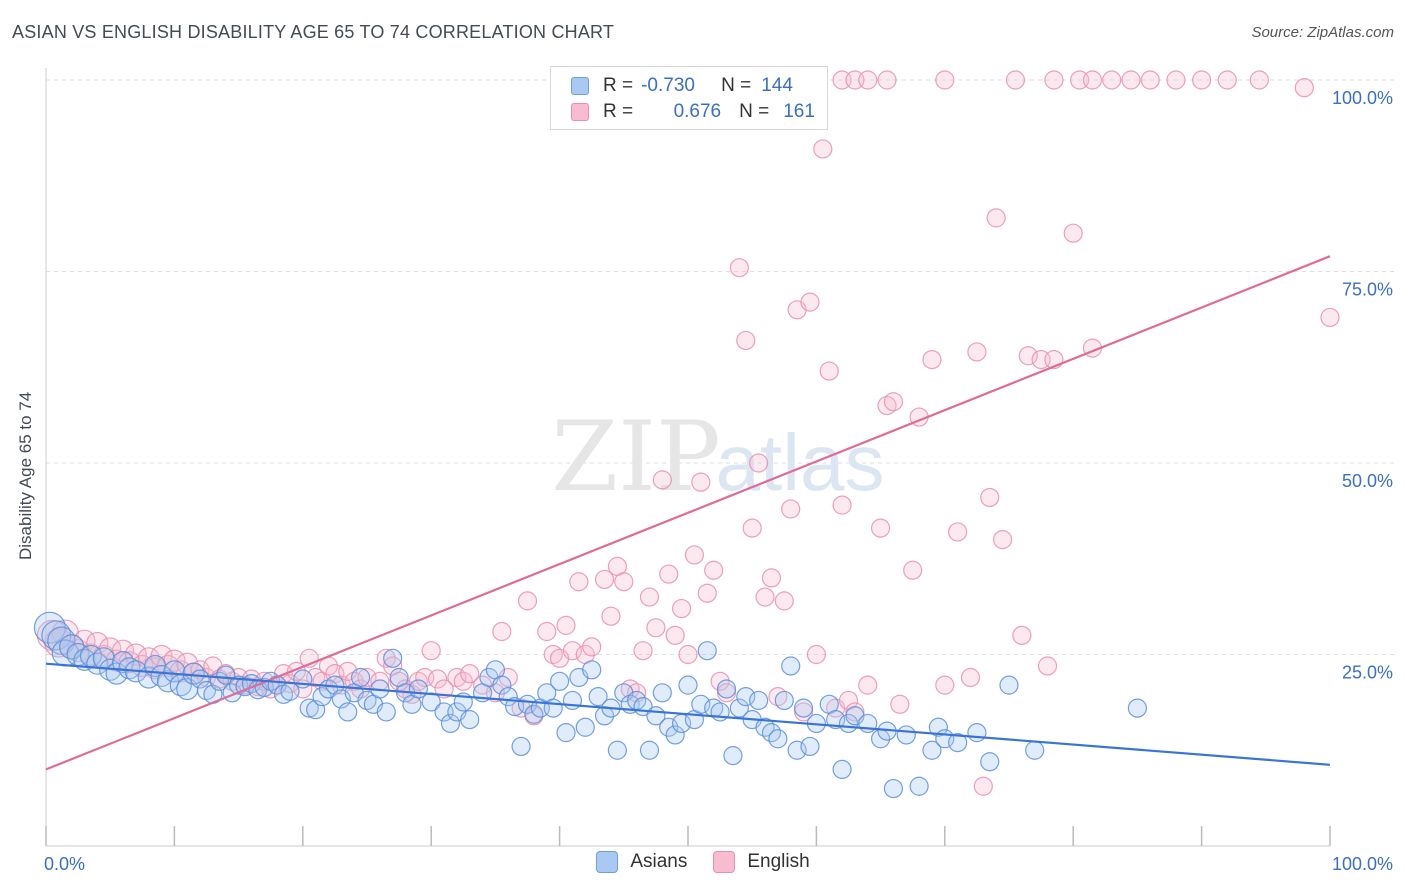 This screenshot has width=1406, height=892. I want to click on source-label: Source: ZipAtlas.com, so click(1322, 32).